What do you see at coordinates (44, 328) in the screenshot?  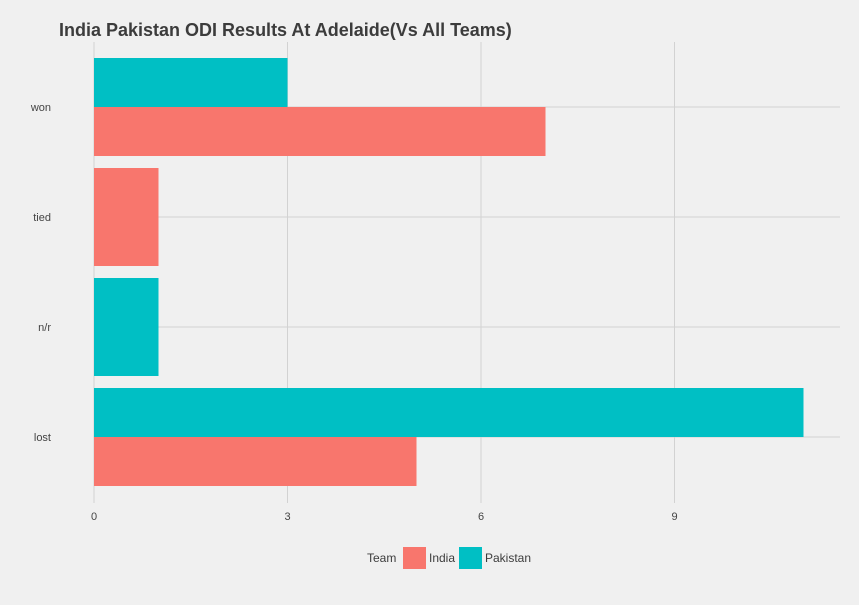 I see `y-tick-label: n/r` at bounding box center [44, 328].